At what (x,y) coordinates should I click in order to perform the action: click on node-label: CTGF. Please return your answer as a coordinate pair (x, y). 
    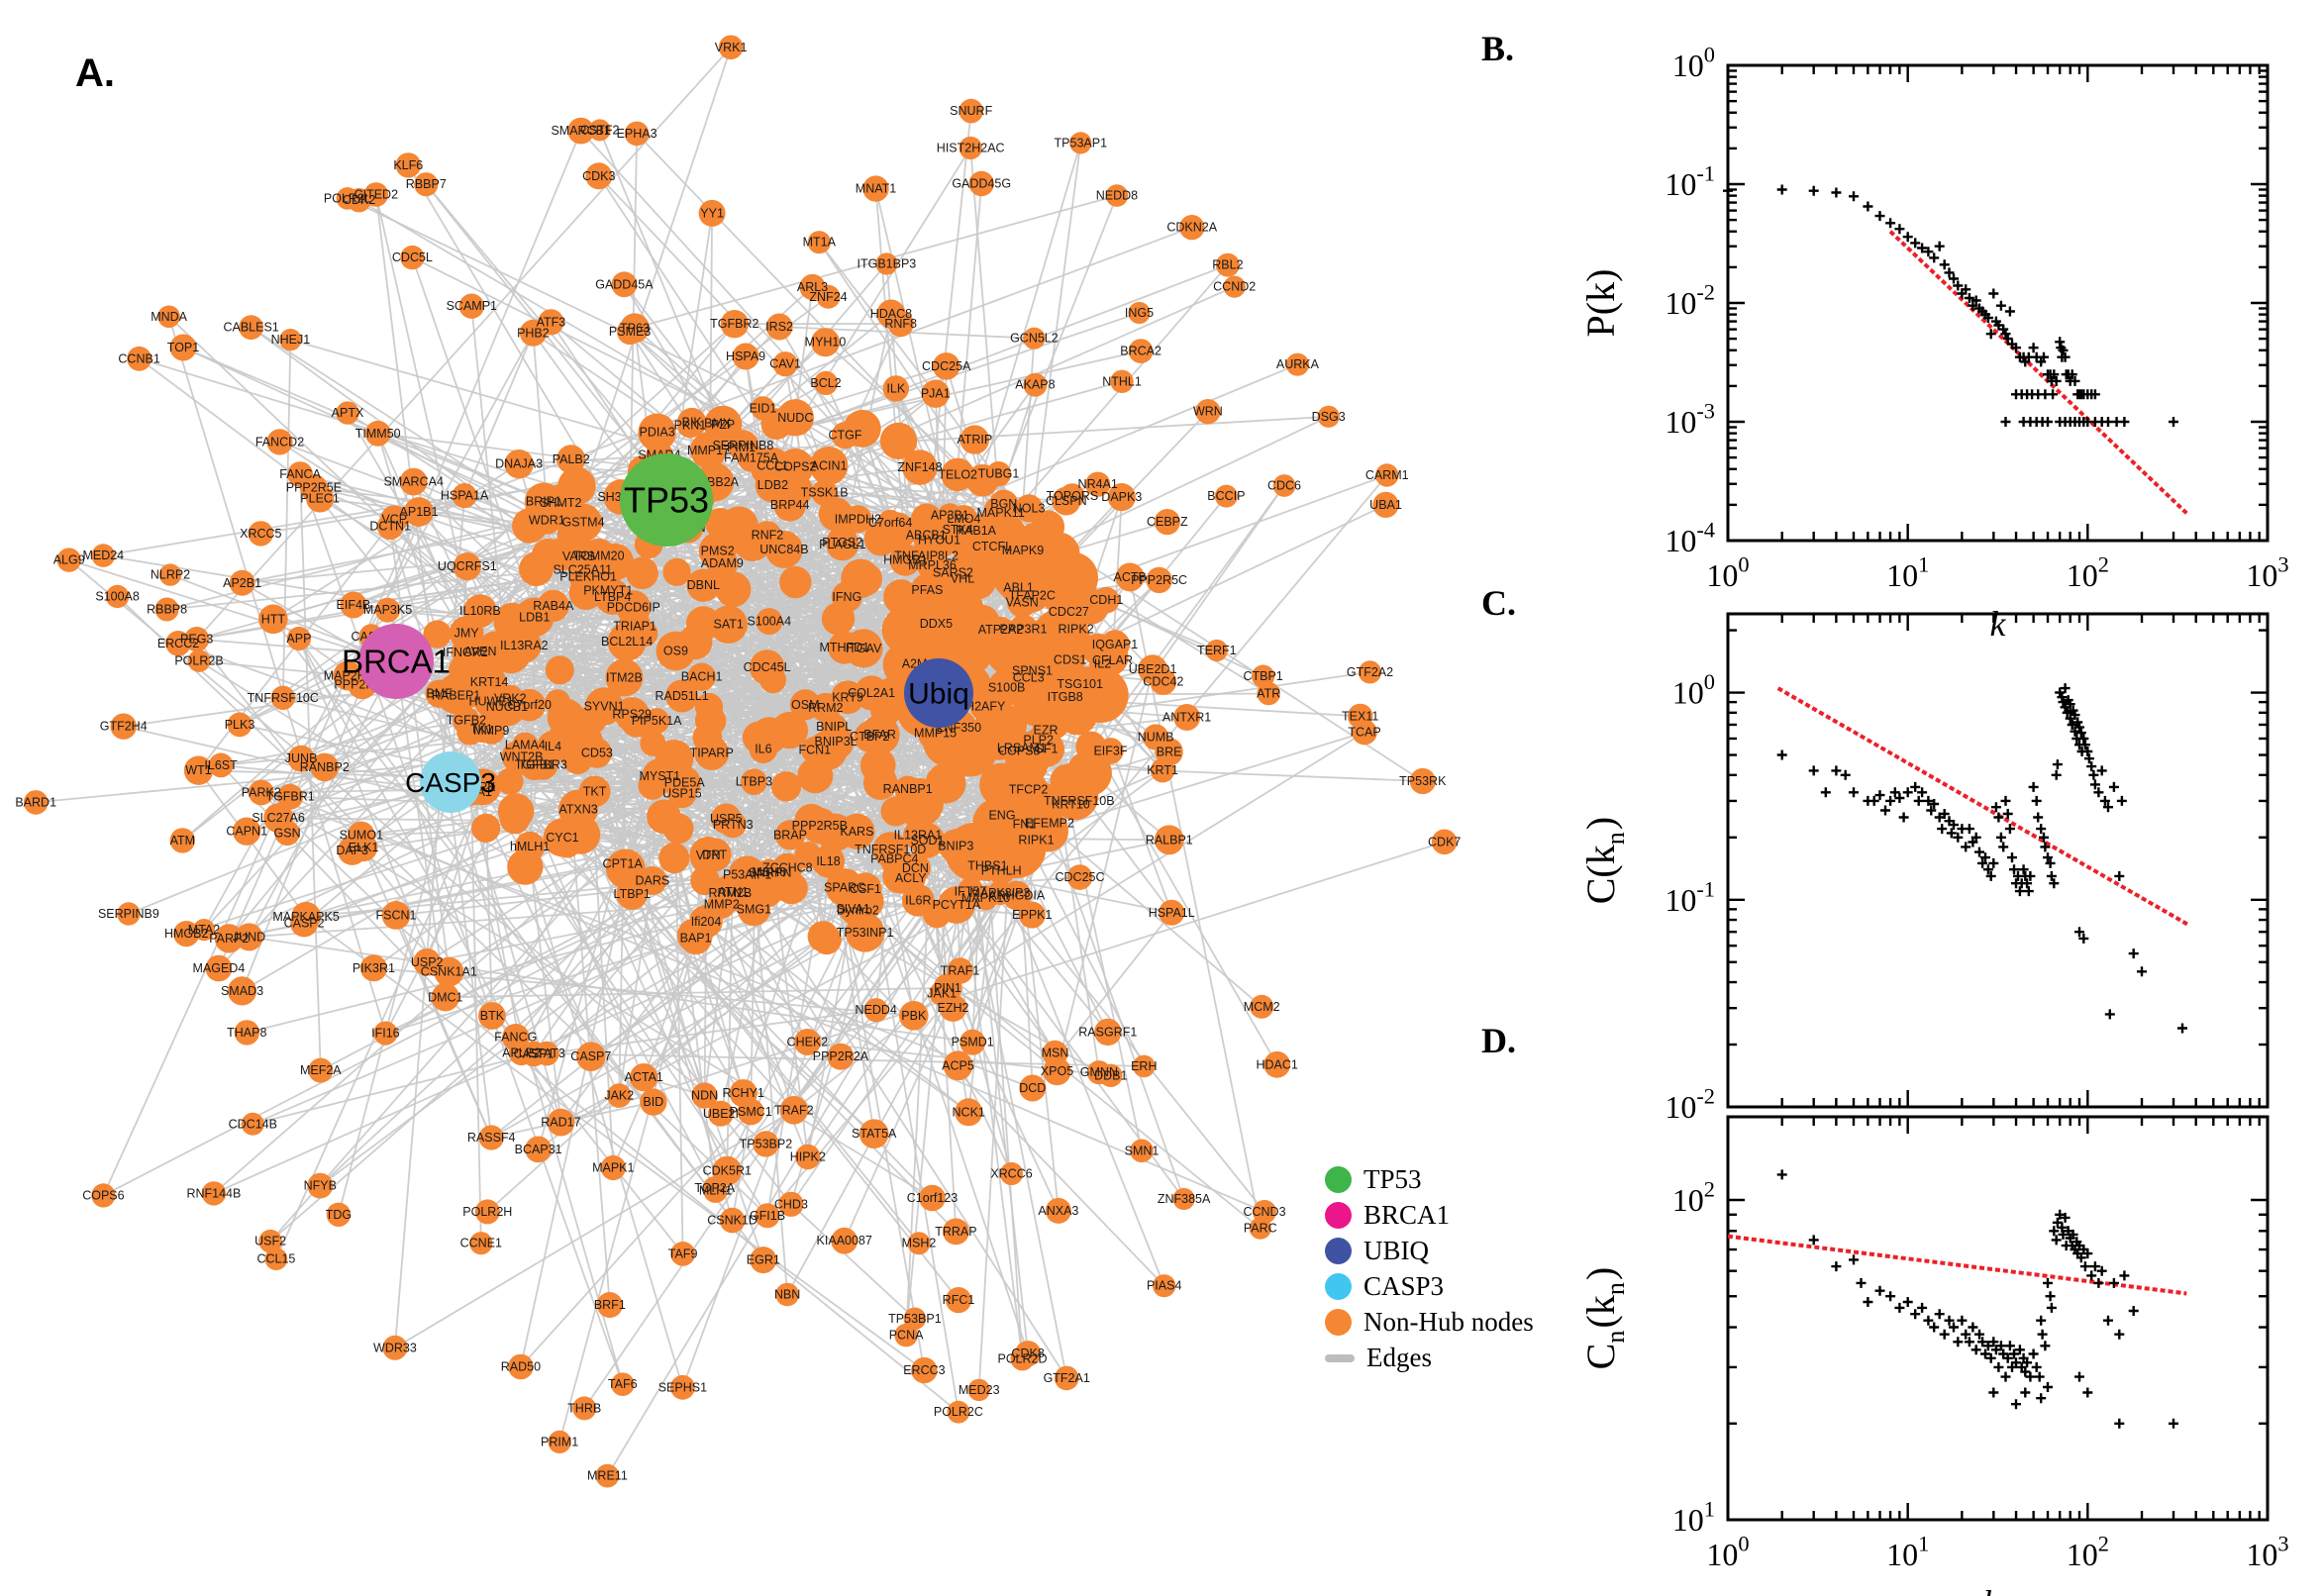
    Looking at the image, I should click on (844, 436).